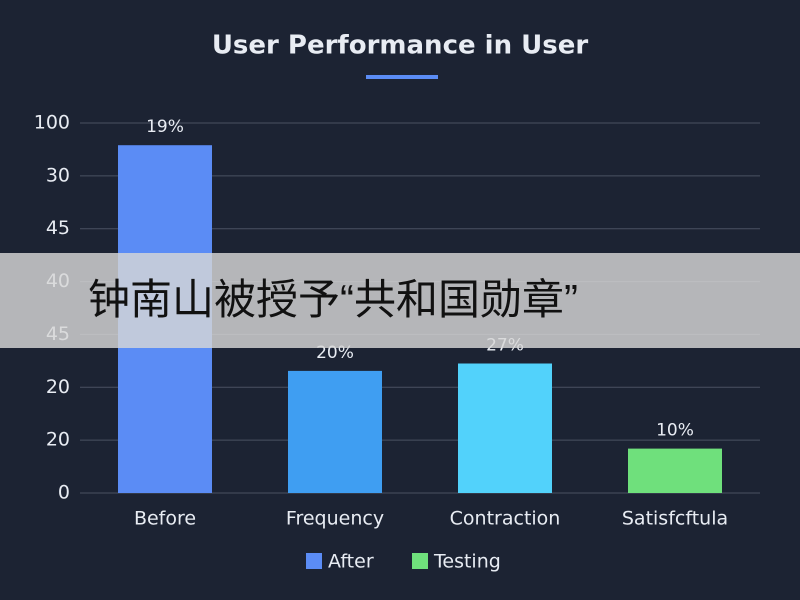 The image size is (800, 600). I want to click on y-tick-label: 100, so click(52, 123).